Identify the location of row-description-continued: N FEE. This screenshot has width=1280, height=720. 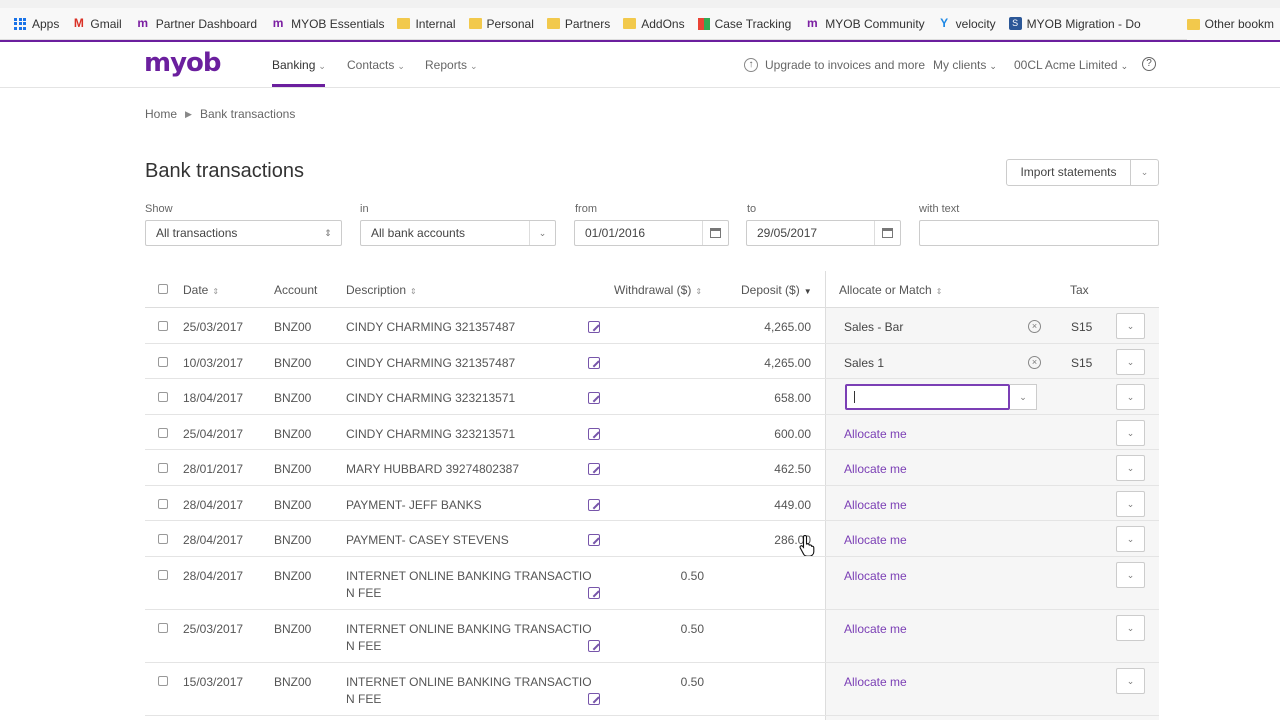
(364, 645).